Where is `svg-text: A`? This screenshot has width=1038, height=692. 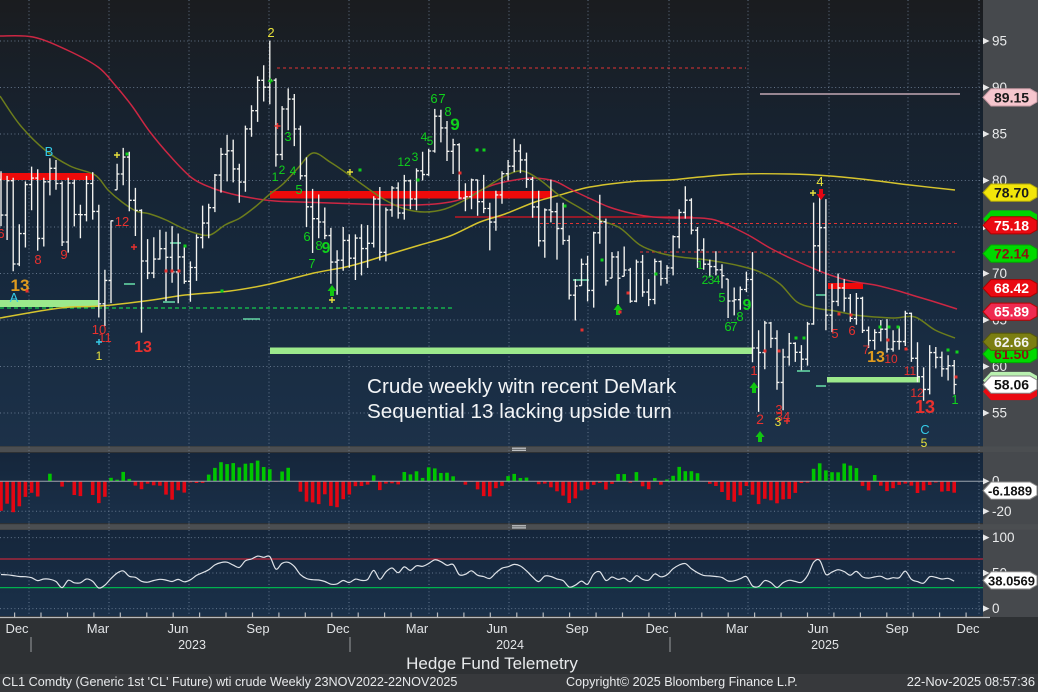 svg-text: A is located at coordinates (14, 297).